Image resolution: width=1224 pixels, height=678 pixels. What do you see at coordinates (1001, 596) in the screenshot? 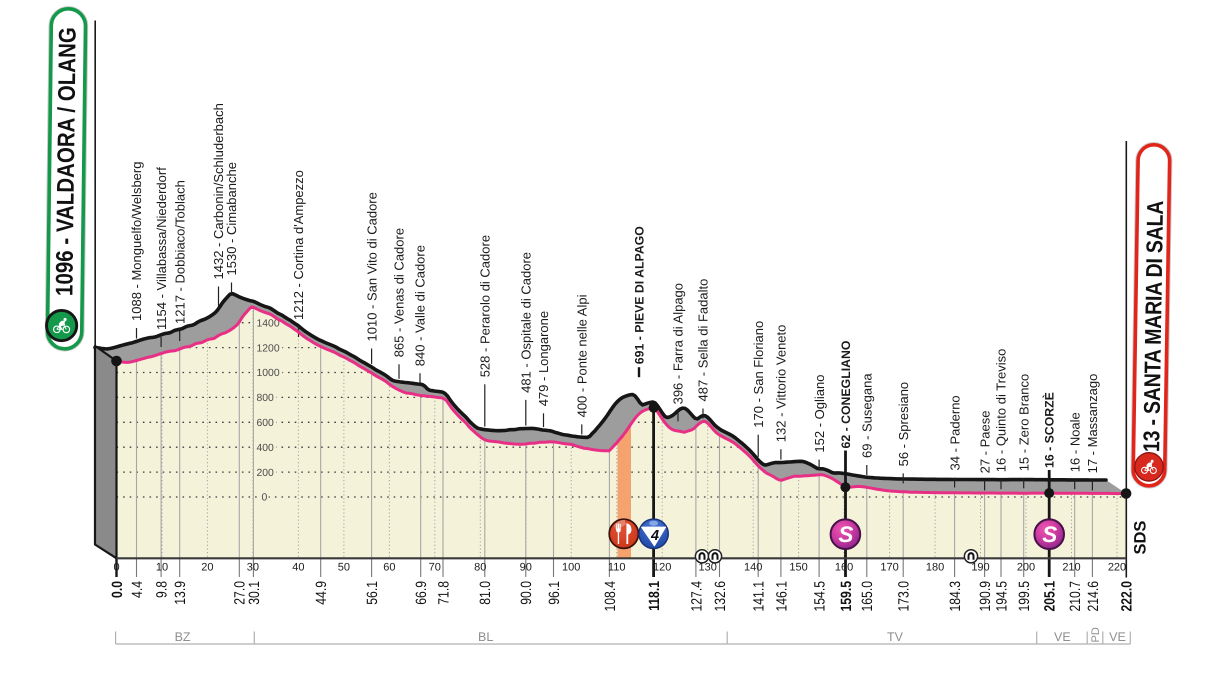
I see `svg-text: 194.5` at bounding box center [1001, 596].